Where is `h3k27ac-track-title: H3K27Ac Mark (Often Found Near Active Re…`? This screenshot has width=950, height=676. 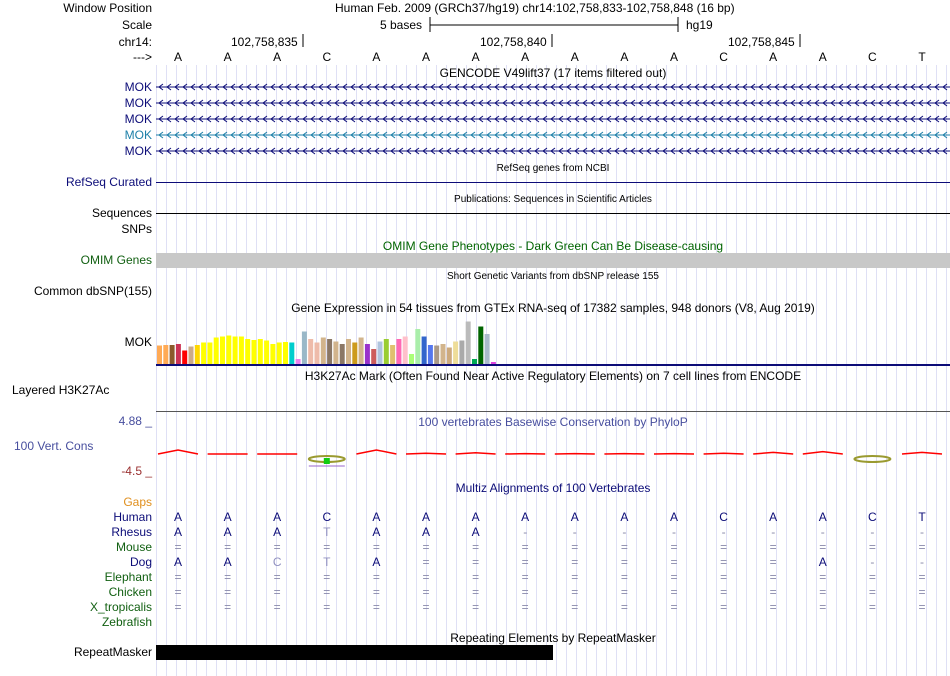 h3k27ac-track-title: H3K27Ac Mark (Often Found Near Active Re… is located at coordinates (553, 376).